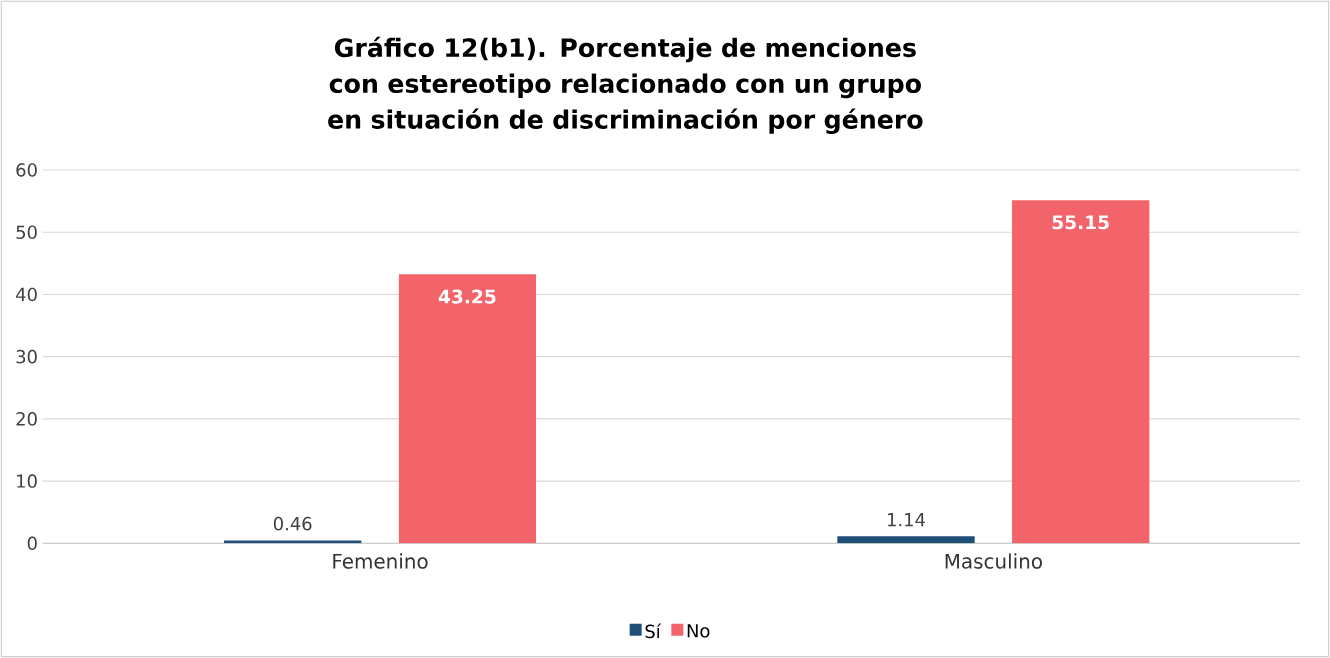 This screenshot has height=658, width=1330. Describe the element at coordinates (27, 481) in the screenshot. I see `y-tick-label: 10` at that location.